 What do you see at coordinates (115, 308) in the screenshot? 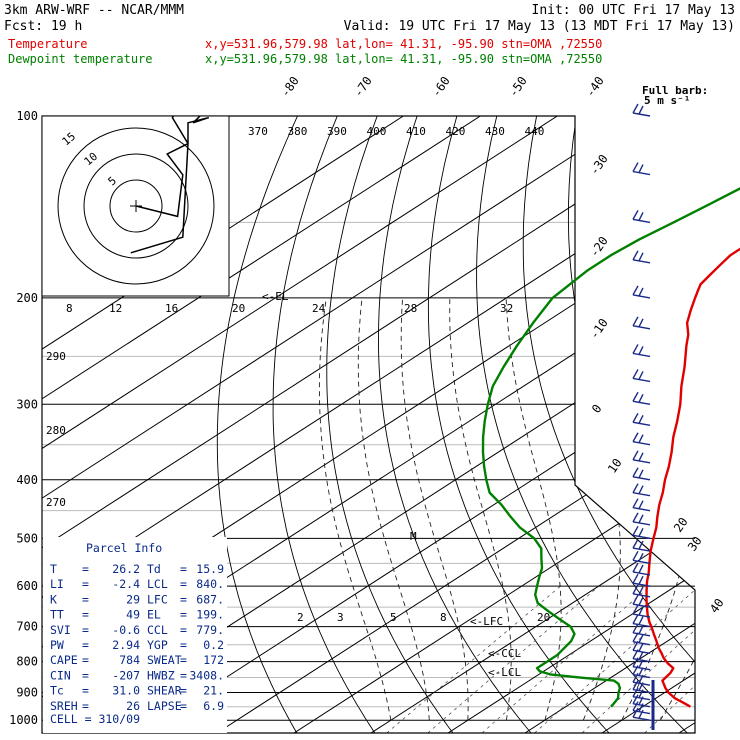
I see `mixing-top-label: 12` at bounding box center [115, 308].